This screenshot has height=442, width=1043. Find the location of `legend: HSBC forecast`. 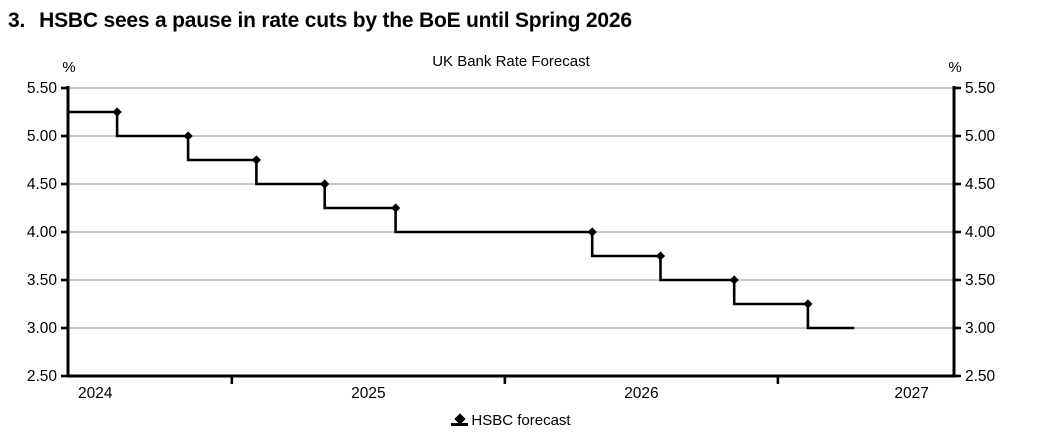

legend: HSBC forecast is located at coordinates (511, 420).